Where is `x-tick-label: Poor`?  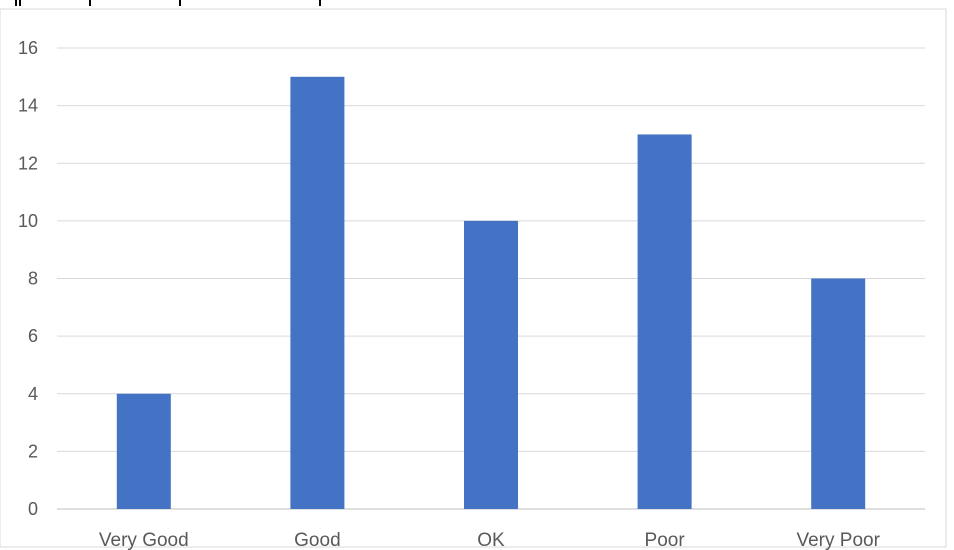 x-tick-label: Poor is located at coordinates (665, 540).